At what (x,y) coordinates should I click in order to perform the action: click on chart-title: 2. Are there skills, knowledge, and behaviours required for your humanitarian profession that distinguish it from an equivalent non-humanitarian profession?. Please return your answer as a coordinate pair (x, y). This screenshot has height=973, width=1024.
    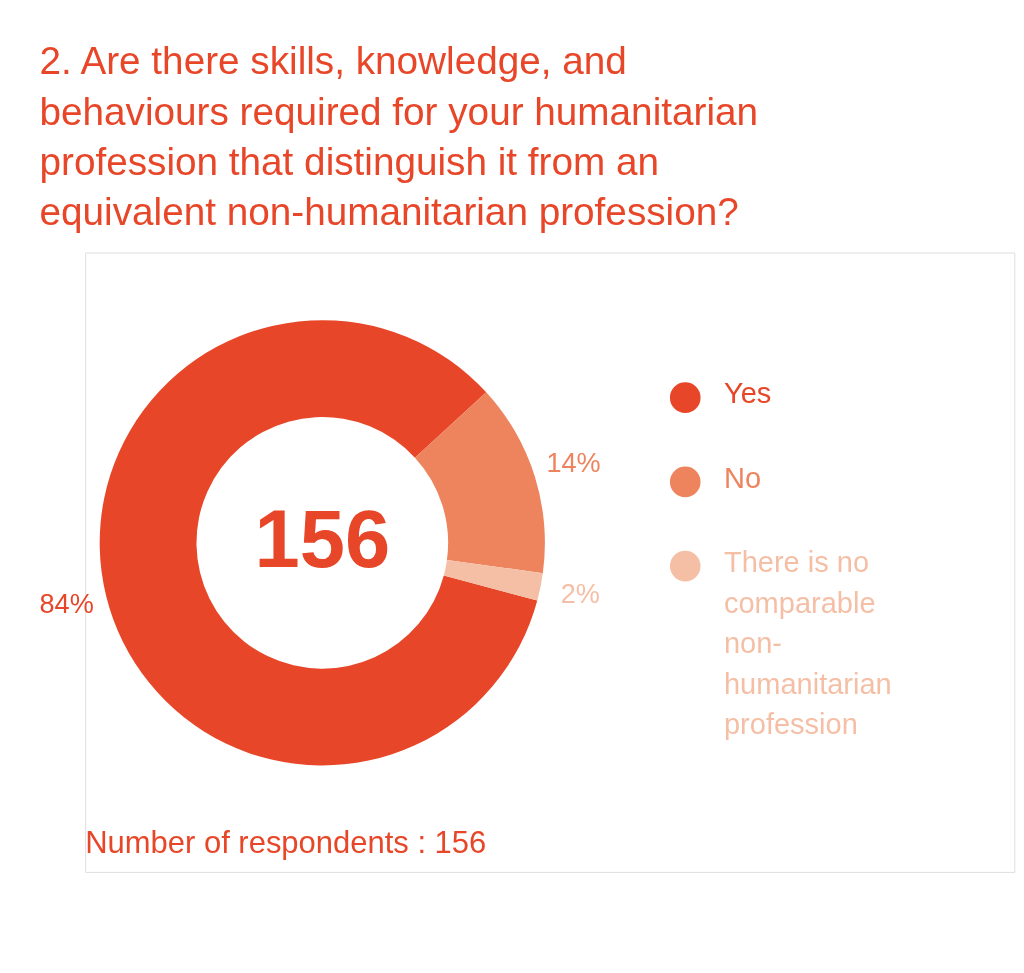
    Looking at the image, I should click on (399, 136).